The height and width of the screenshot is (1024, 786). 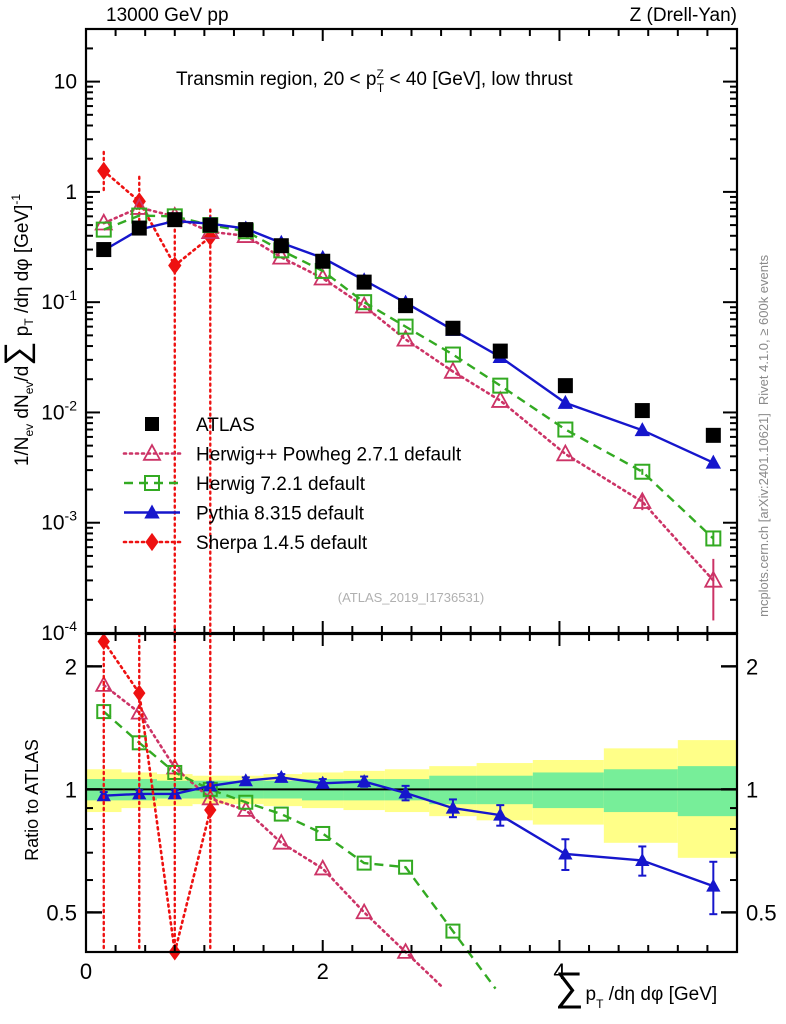 I want to click on legend-label: Pythia 8.315 default, so click(x=280, y=514).